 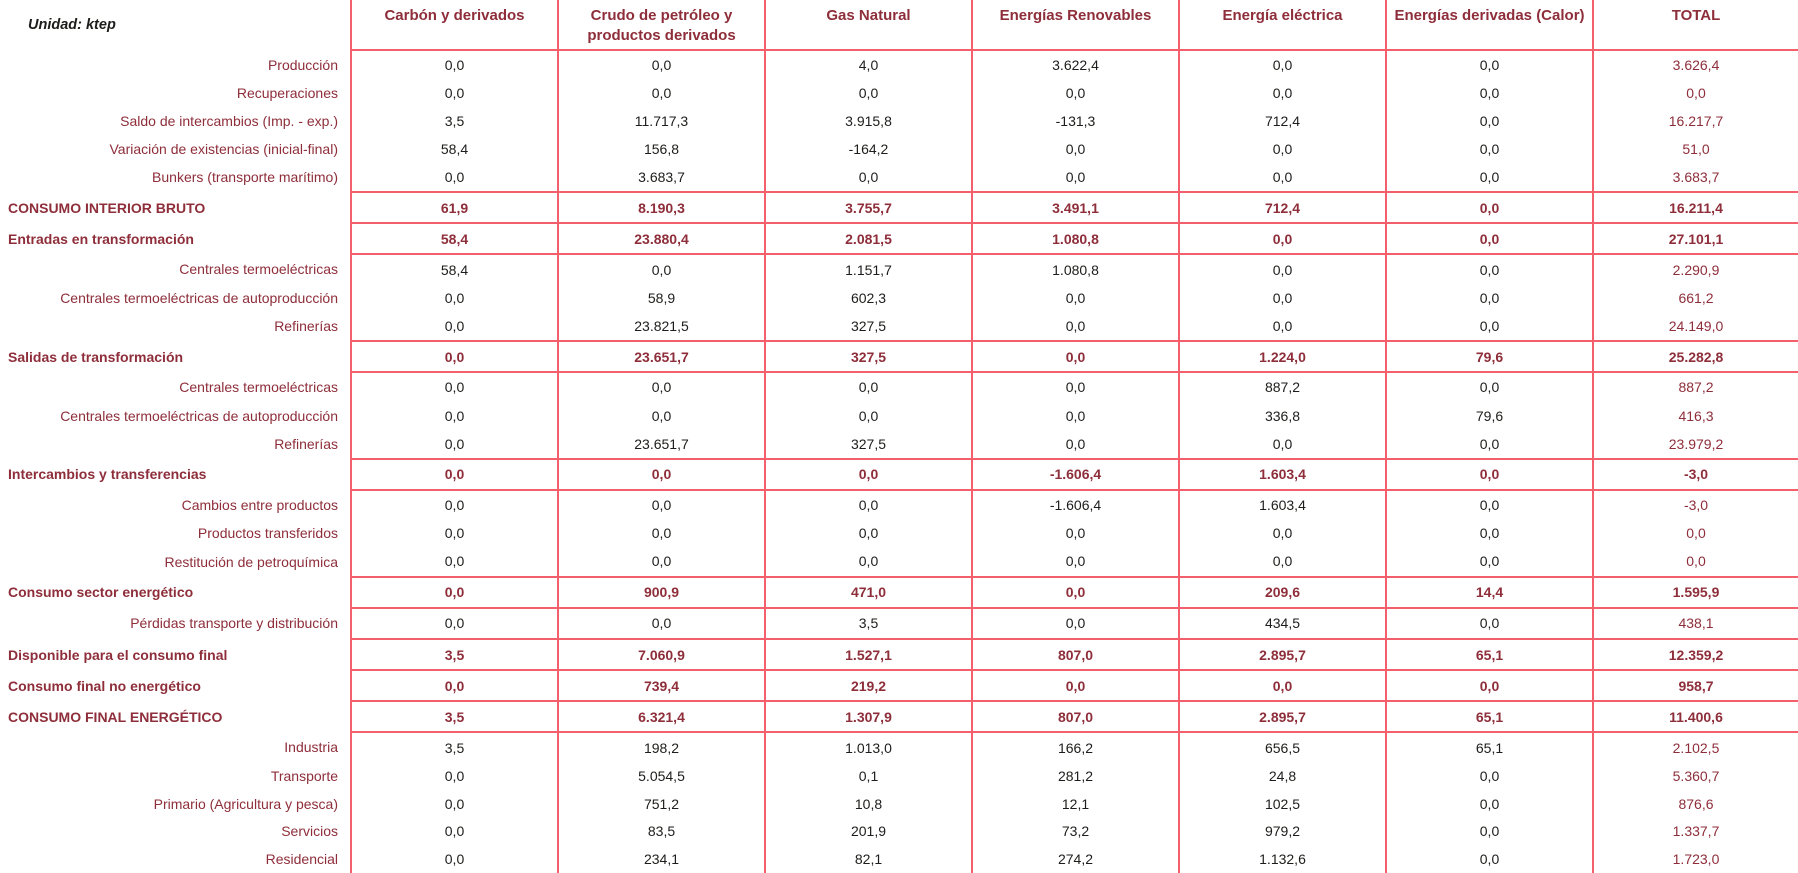 I want to click on value-cell: 82,1, so click(x=868, y=859).